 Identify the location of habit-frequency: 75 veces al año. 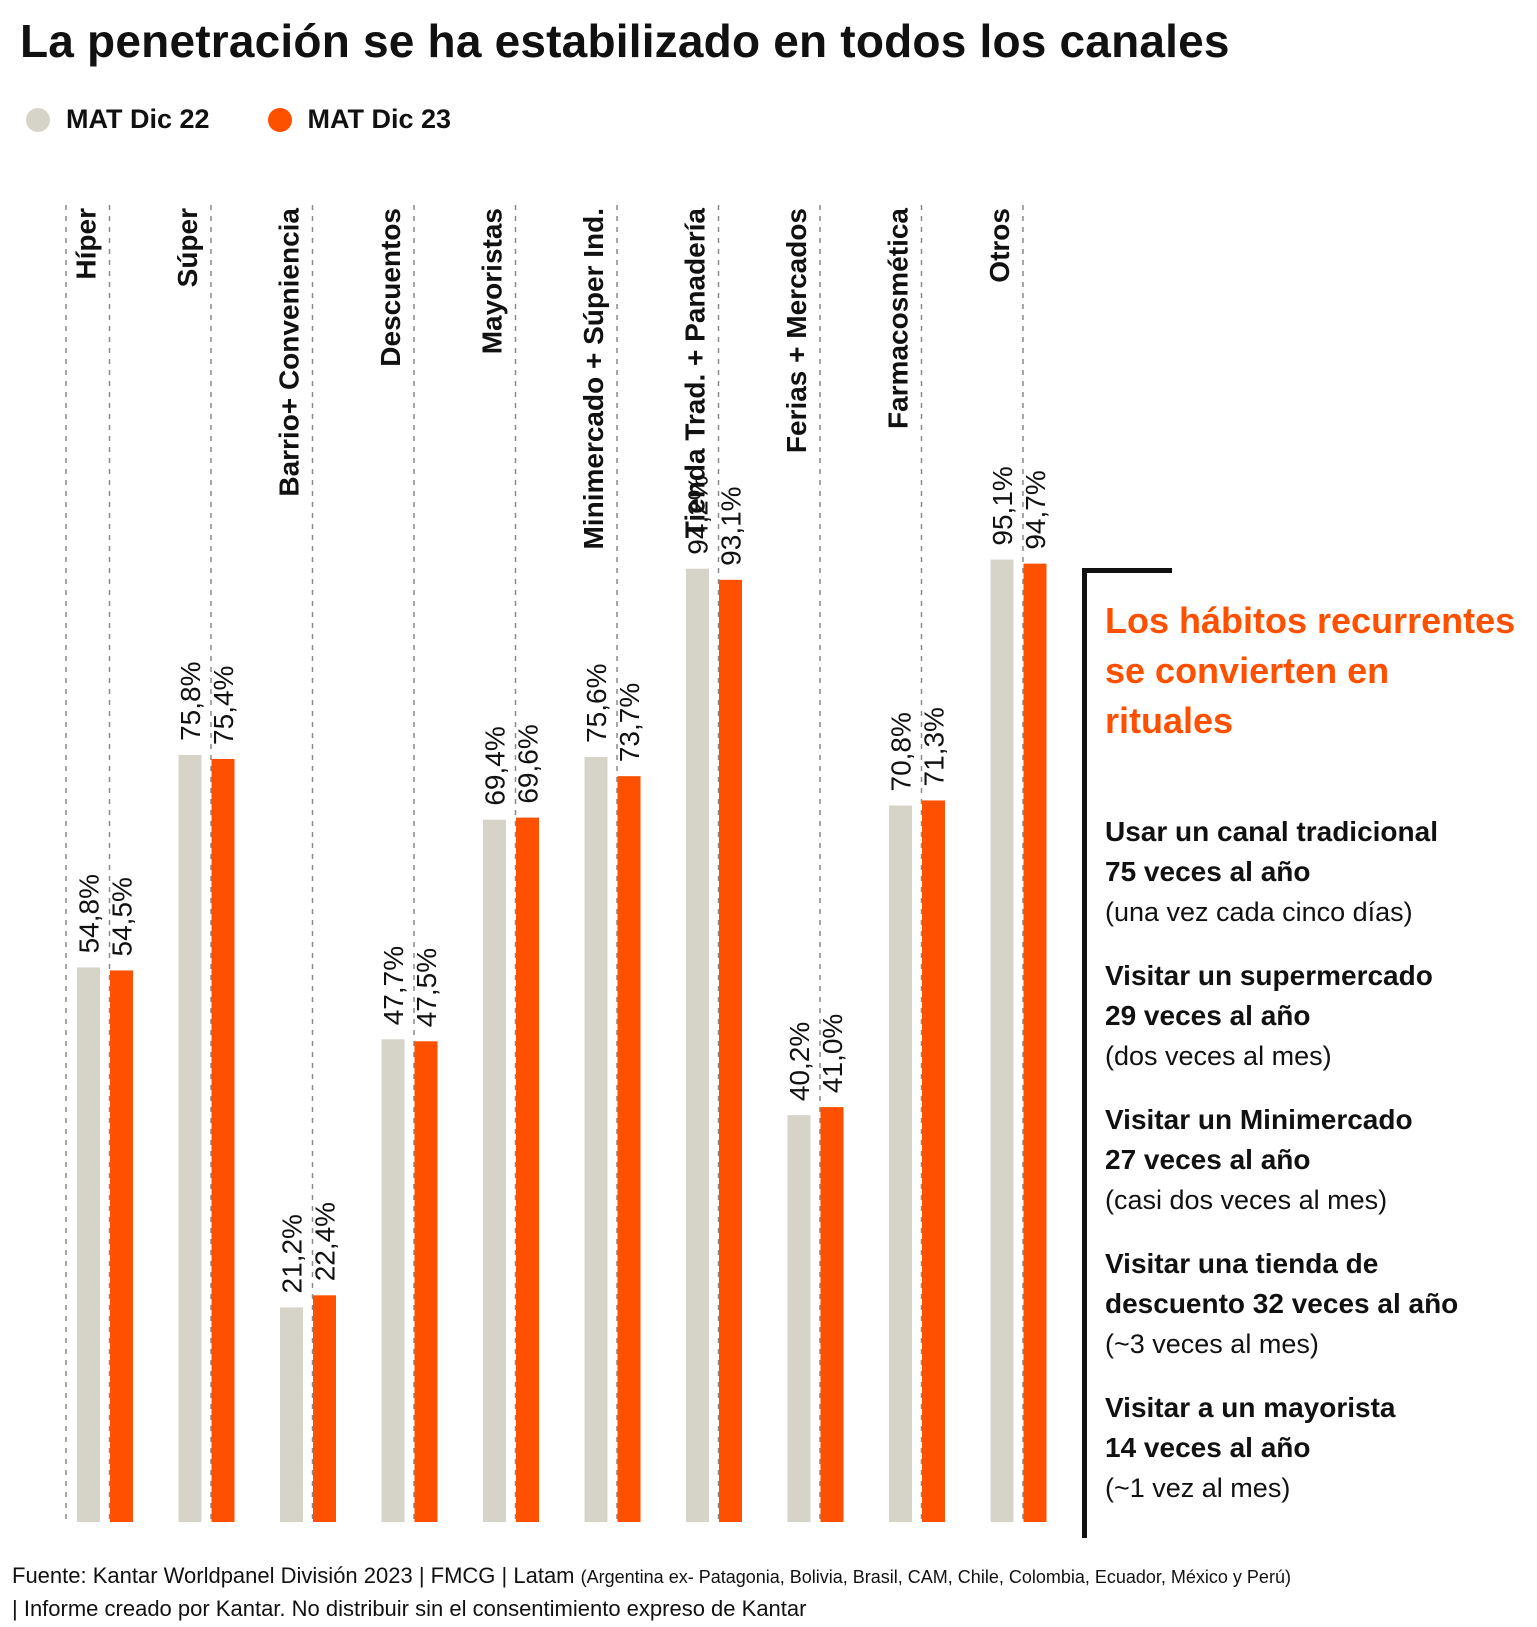
(1208, 871).